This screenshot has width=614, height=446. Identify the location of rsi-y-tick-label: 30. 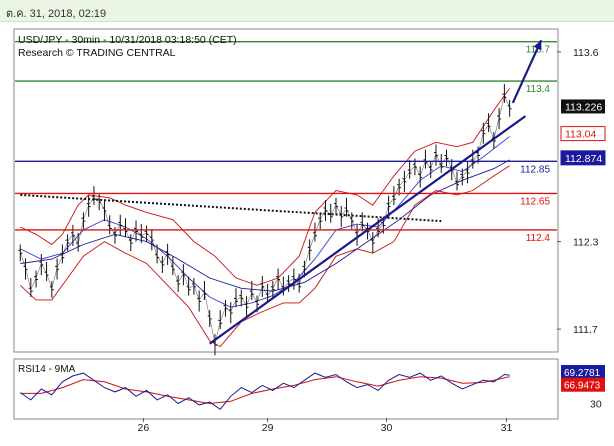
(596, 405).